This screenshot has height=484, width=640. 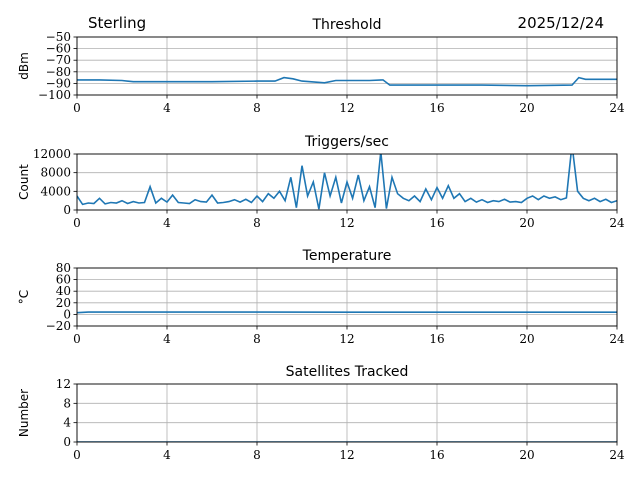 I want to click on y-tick-label: 4, so click(x=67, y=423).